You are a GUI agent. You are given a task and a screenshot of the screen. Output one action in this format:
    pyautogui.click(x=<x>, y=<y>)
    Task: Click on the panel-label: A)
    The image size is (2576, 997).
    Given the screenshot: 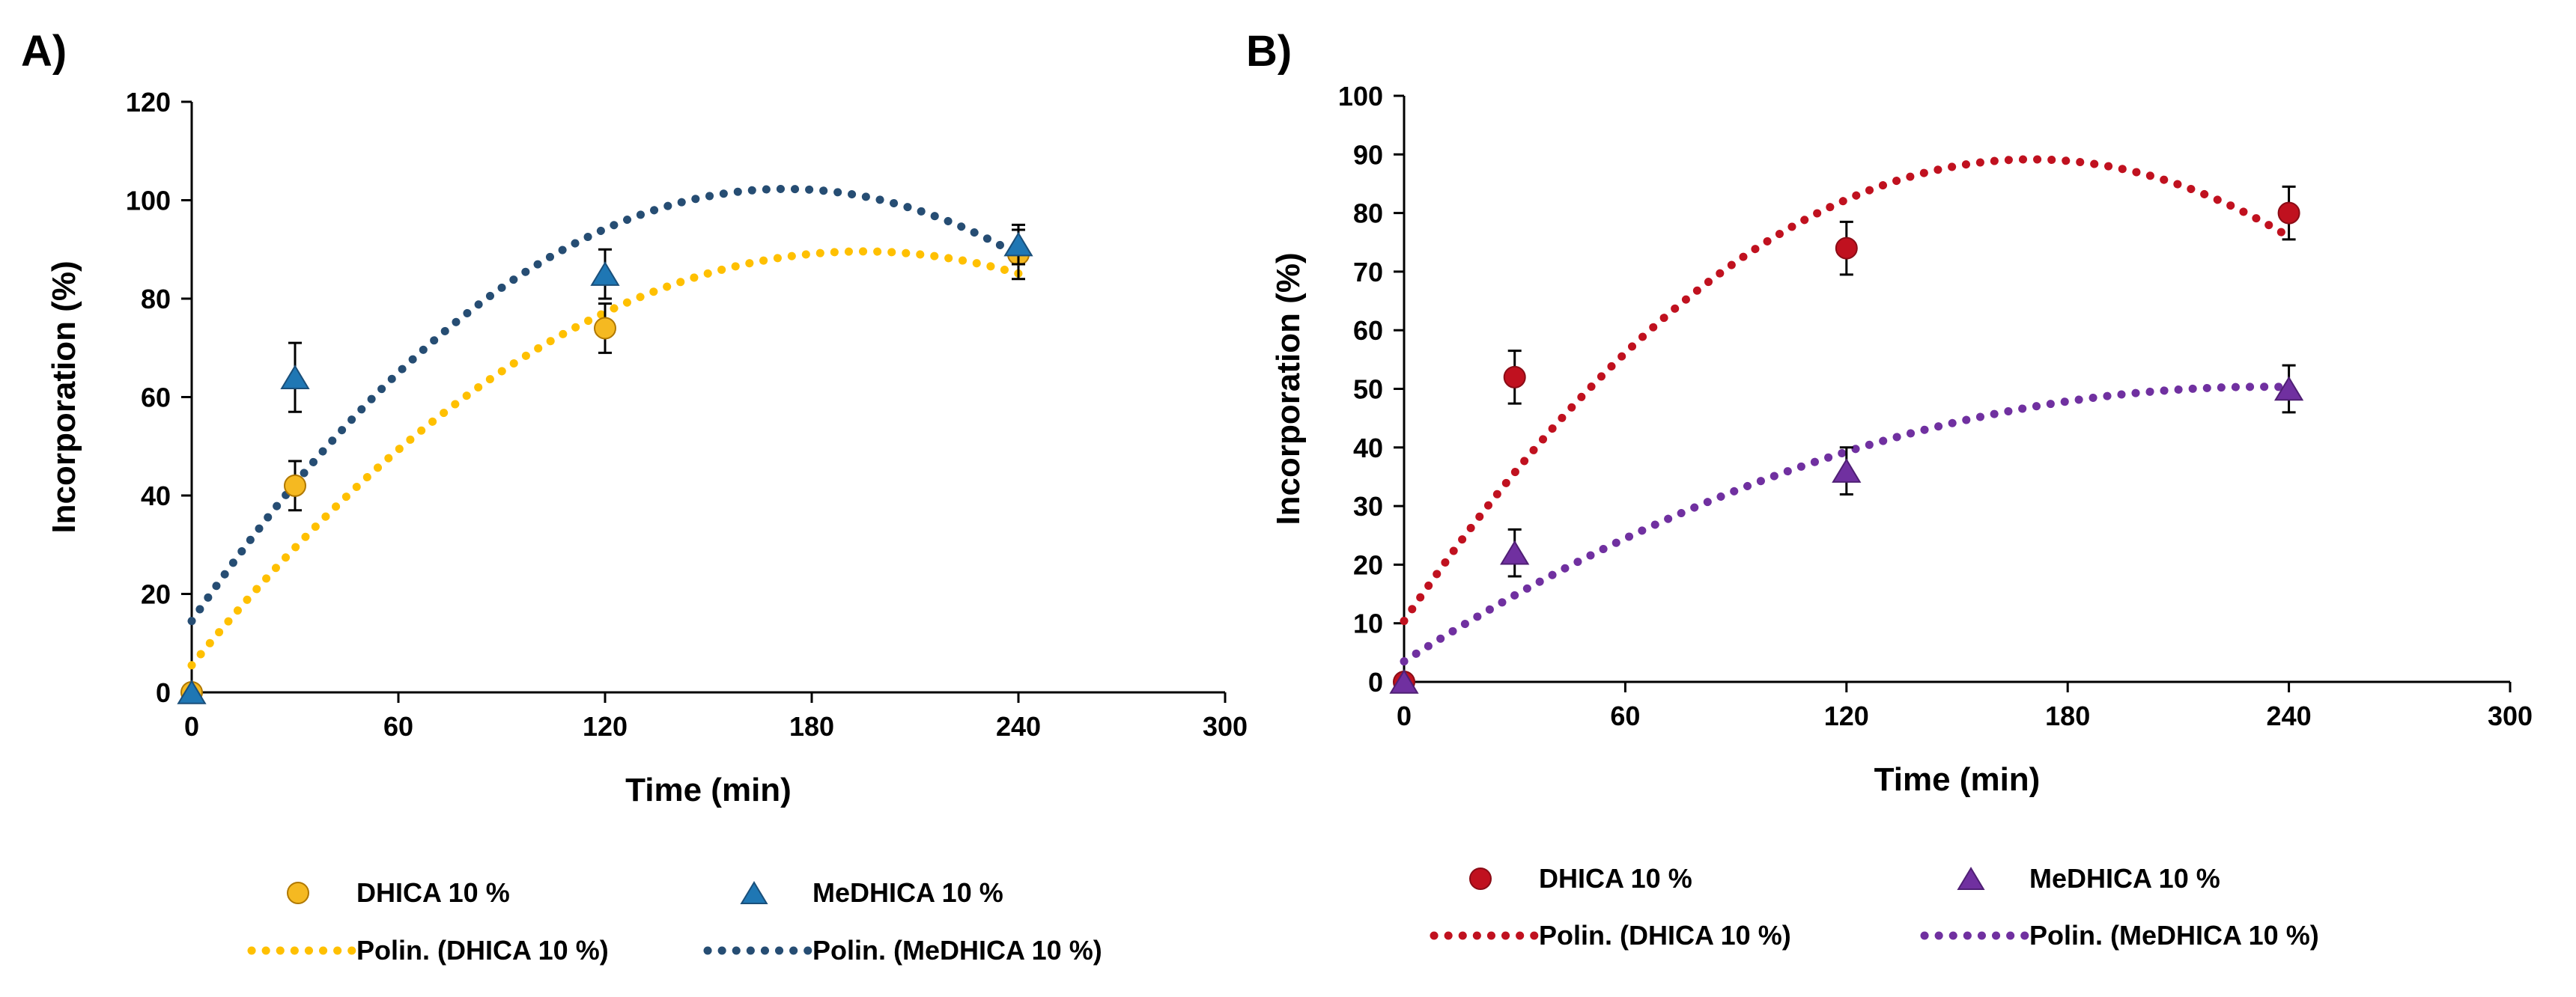 What is the action you would take?
    pyautogui.click(x=44, y=52)
    